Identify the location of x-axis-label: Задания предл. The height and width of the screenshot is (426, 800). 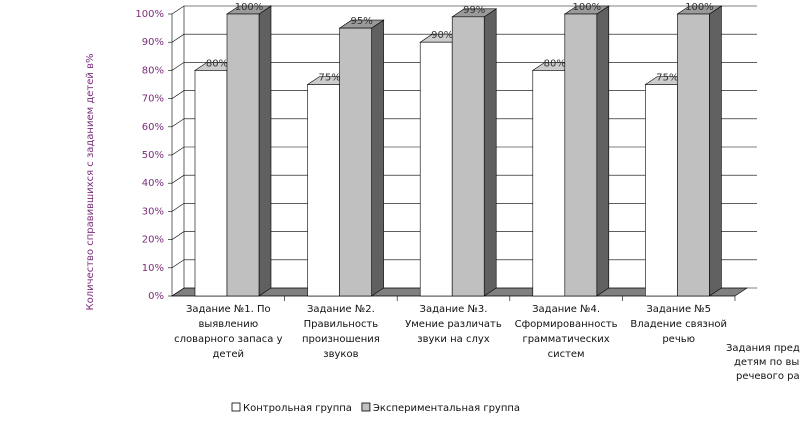
(763, 348).